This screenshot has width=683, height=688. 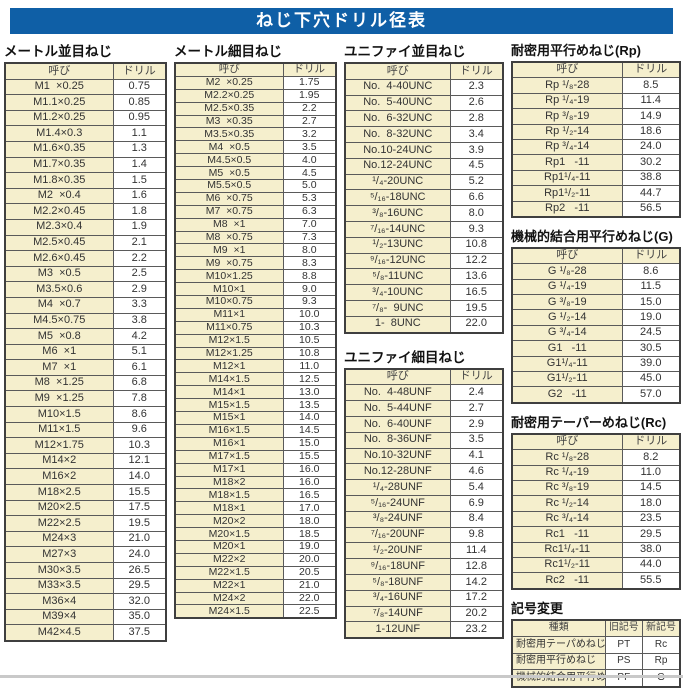 I want to click on drill-size-cell: 1.95, so click(x=309, y=95).